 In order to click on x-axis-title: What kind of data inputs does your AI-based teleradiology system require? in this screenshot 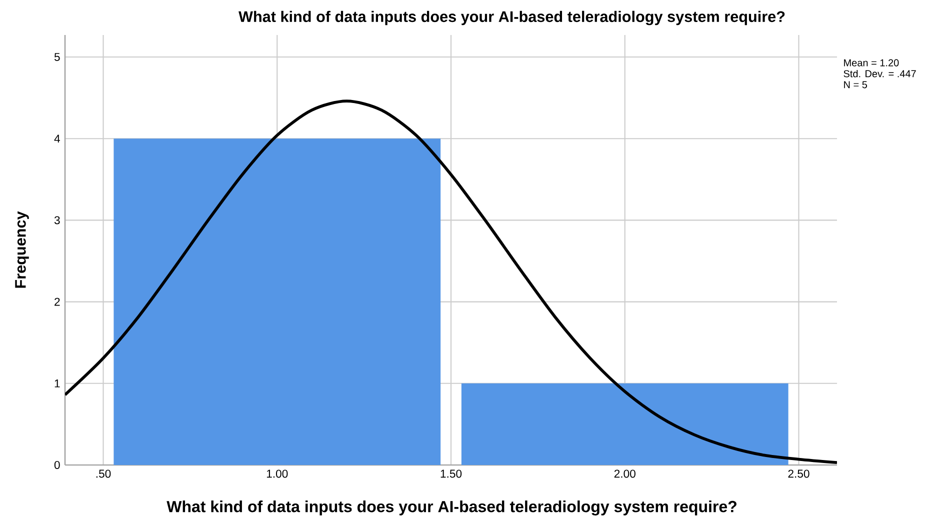, I will do `click(451, 508)`.